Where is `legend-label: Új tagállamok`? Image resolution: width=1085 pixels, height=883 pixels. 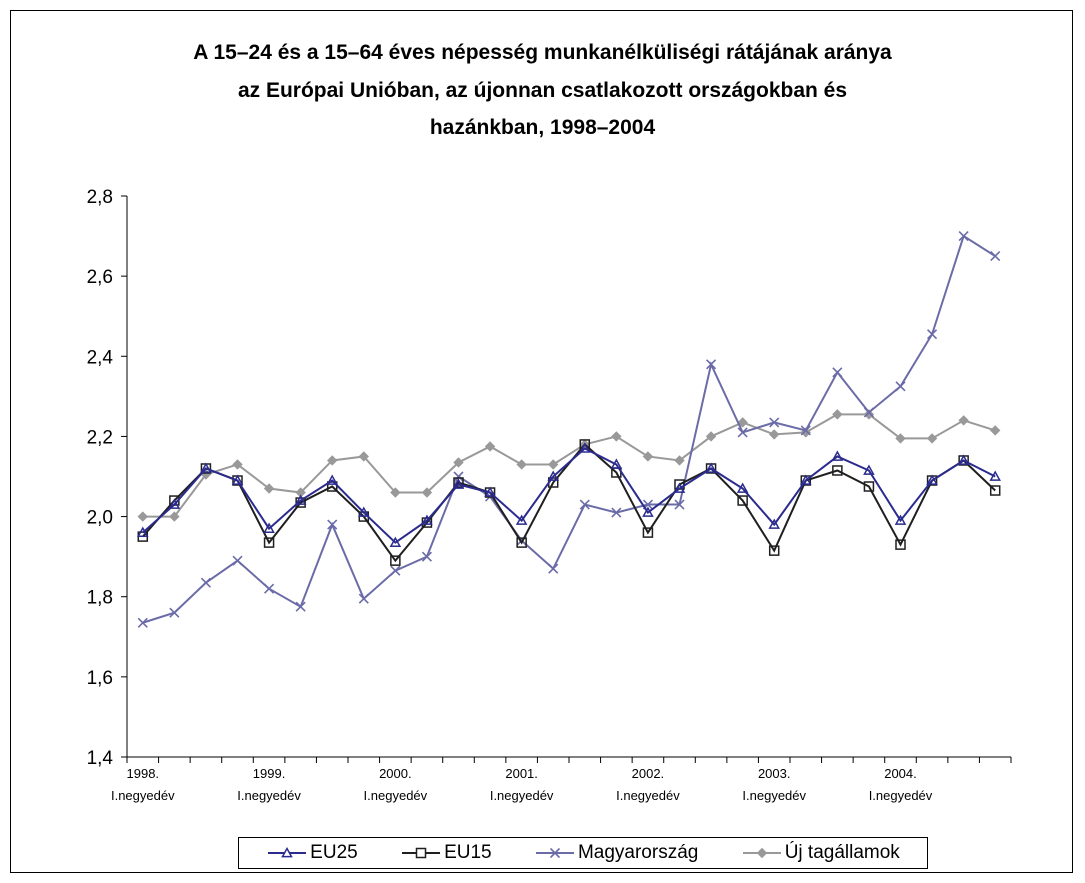
legend-label: Új tagállamok is located at coordinates (842, 852).